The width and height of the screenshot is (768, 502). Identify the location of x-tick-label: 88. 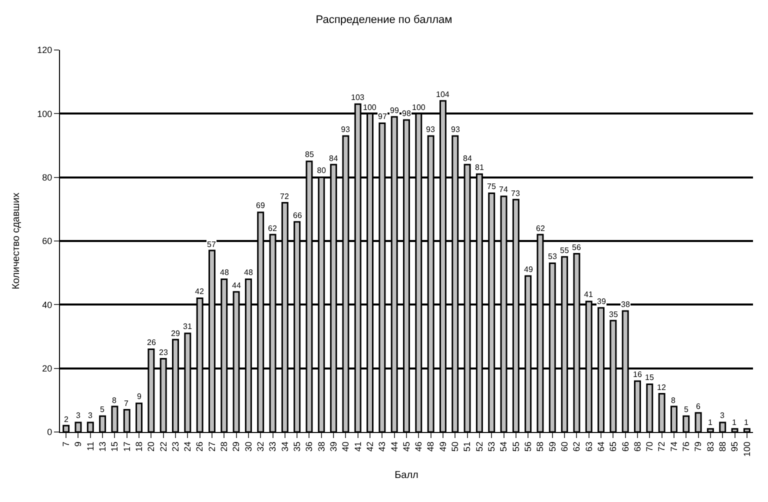
(723, 447).